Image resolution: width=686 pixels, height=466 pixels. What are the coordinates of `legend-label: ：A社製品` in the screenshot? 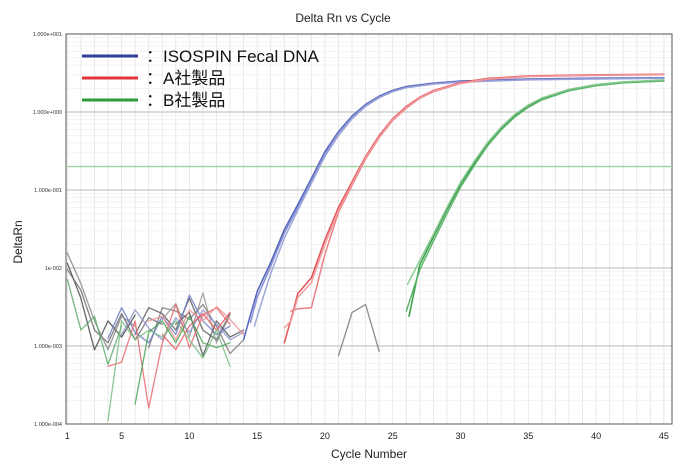 It's located at (185, 78).